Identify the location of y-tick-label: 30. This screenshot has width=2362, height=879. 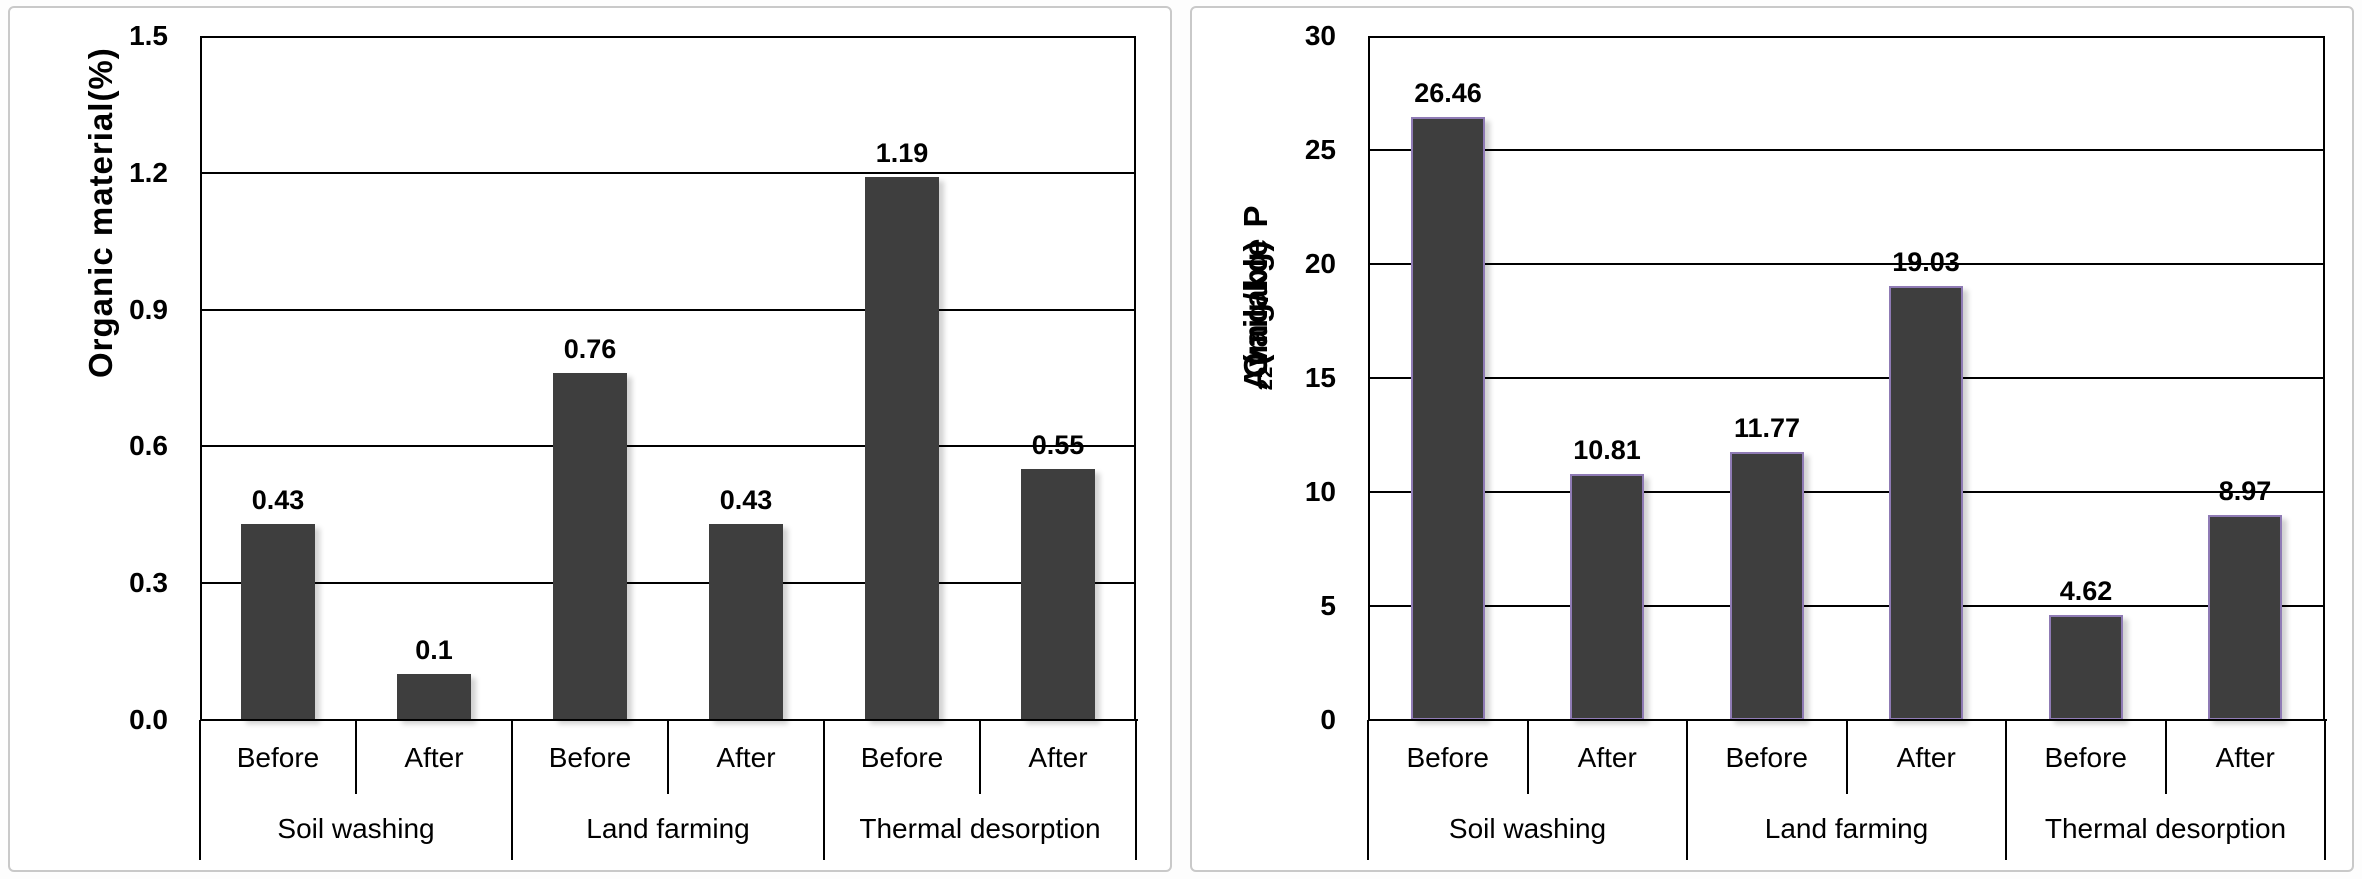
(1320, 35).